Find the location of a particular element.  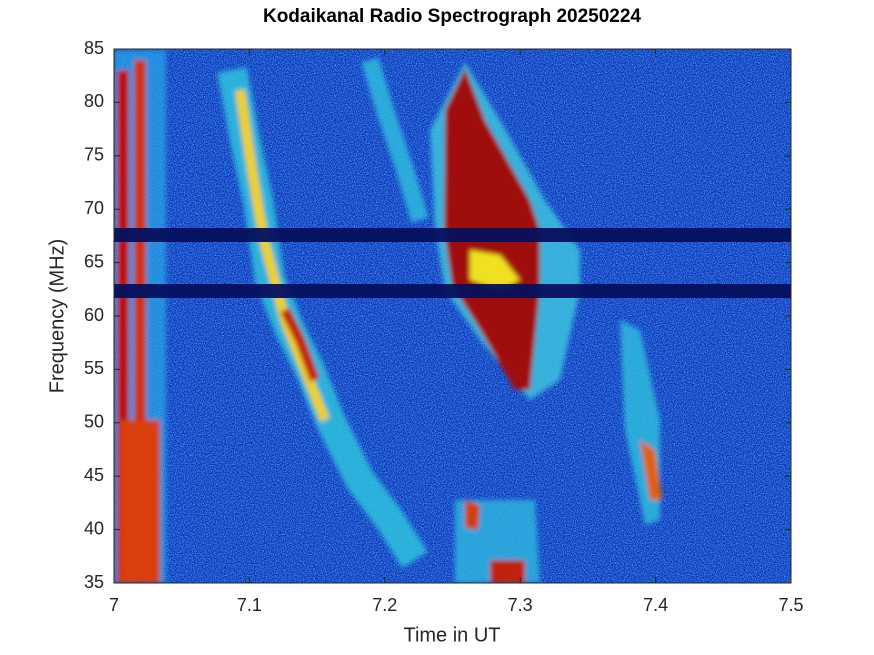

x-axis-label: Time in UT is located at coordinates (451, 635).